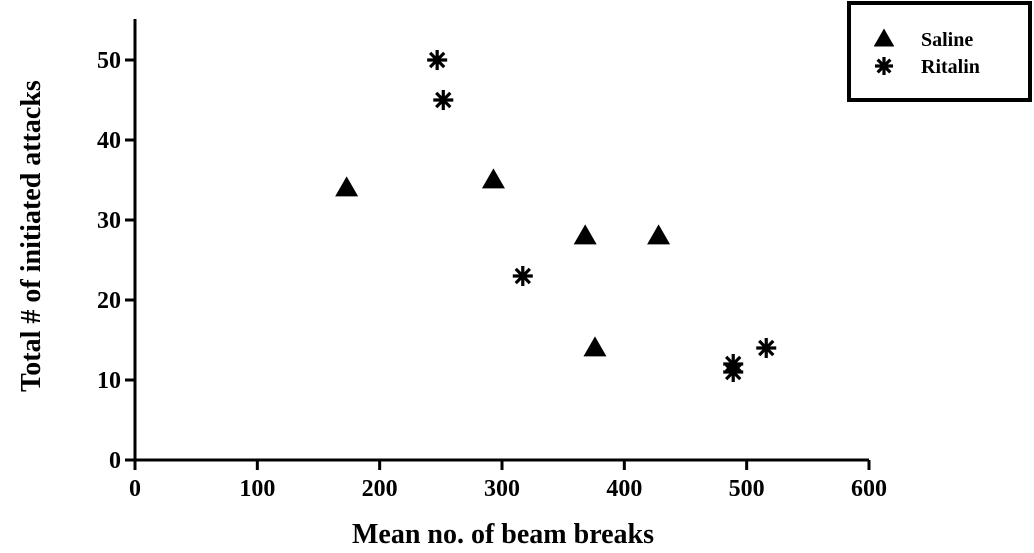 This screenshot has height=553, width=1034. Describe the element at coordinates (380, 489) in the screenshot. I see `x-tick-label: 200` at that location.